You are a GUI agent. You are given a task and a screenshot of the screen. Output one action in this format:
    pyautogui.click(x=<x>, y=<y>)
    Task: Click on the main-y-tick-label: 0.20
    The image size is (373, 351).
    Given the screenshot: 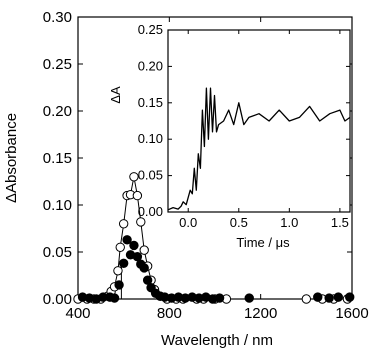 What is the action you would take?
    pyautogui.click(x=57, y=111)
    